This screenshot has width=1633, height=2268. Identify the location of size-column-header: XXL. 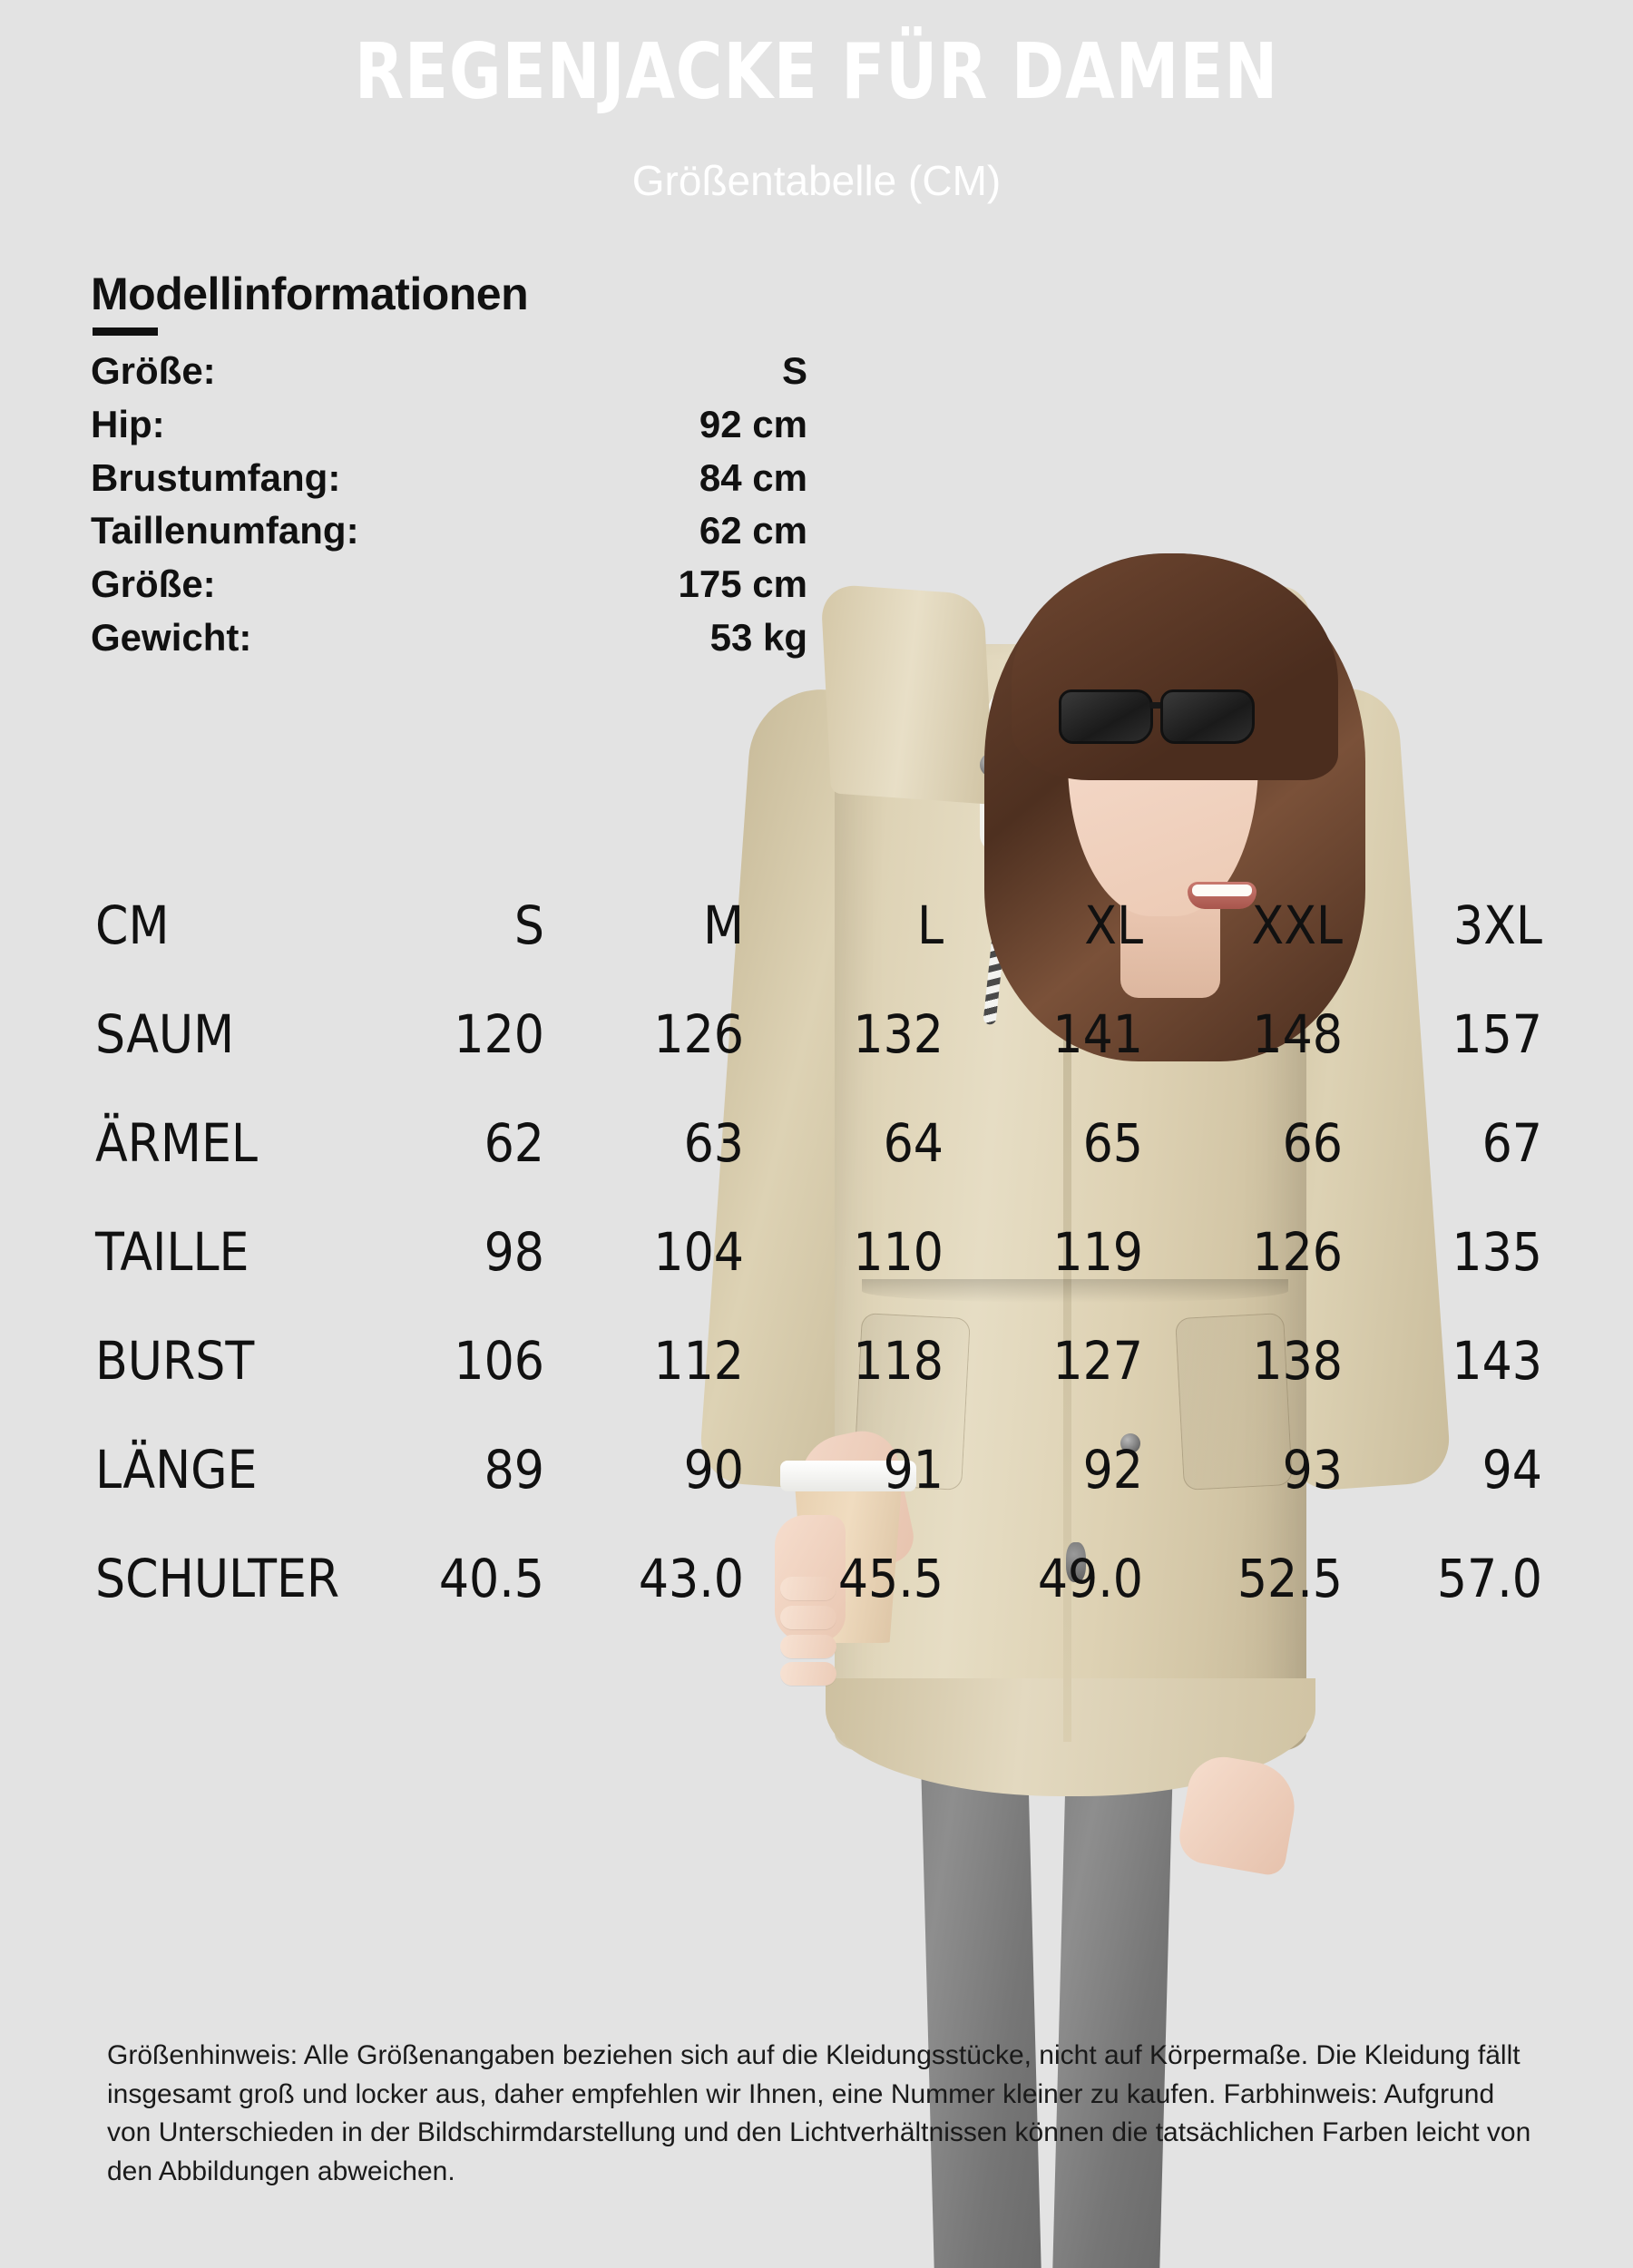
(1297, 925).